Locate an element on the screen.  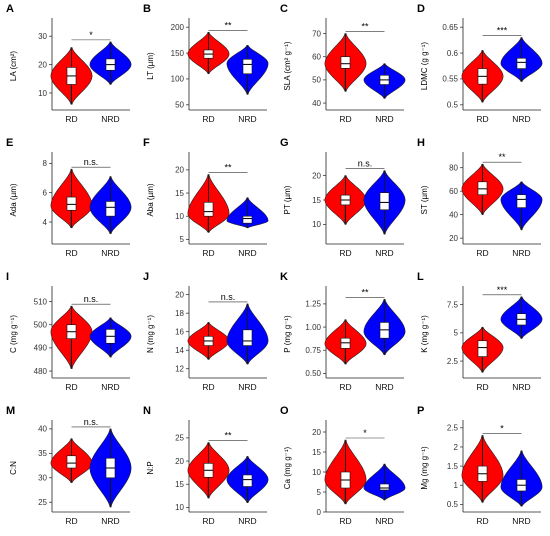
panel-e-box-nrd is located at coordinates (110, 209).